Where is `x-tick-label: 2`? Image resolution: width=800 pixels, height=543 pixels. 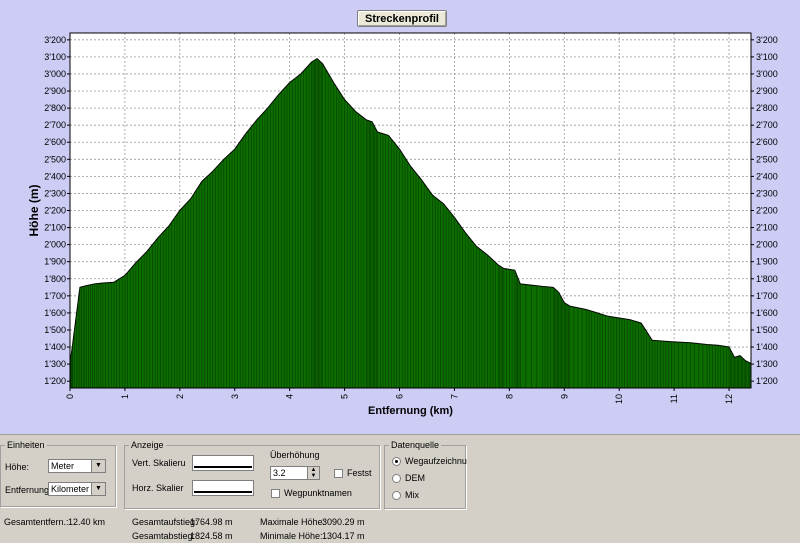
x-tick-label: 2 is located at coordinates (180, 396).